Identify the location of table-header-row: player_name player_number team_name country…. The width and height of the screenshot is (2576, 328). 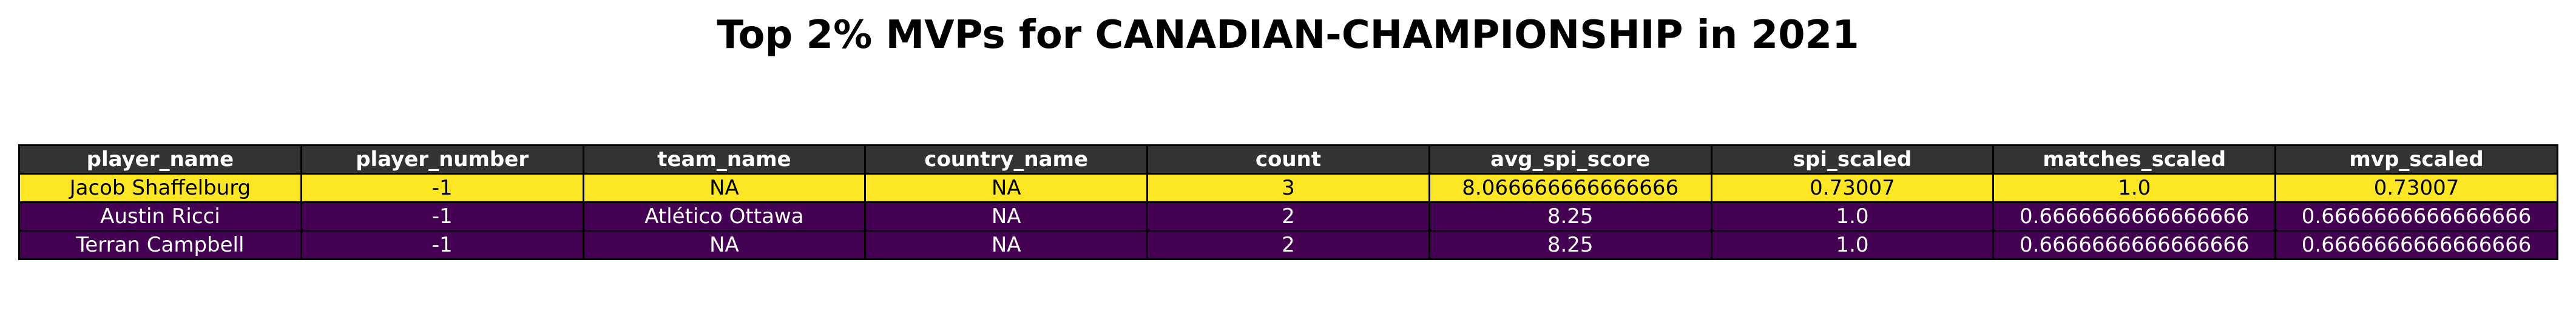
(1288, 159).